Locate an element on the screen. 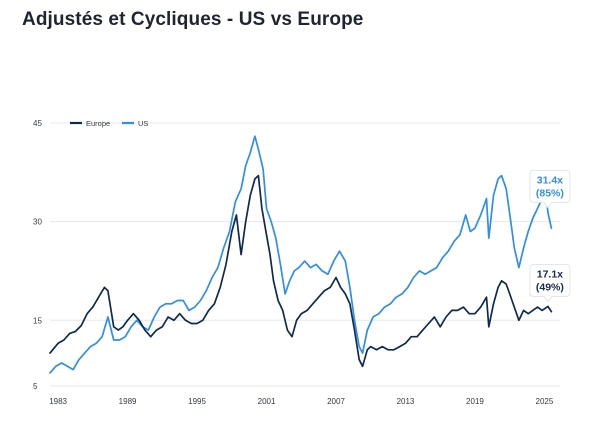  callout-europe: 17.1x(49%) is located at coordinates (550, 283).